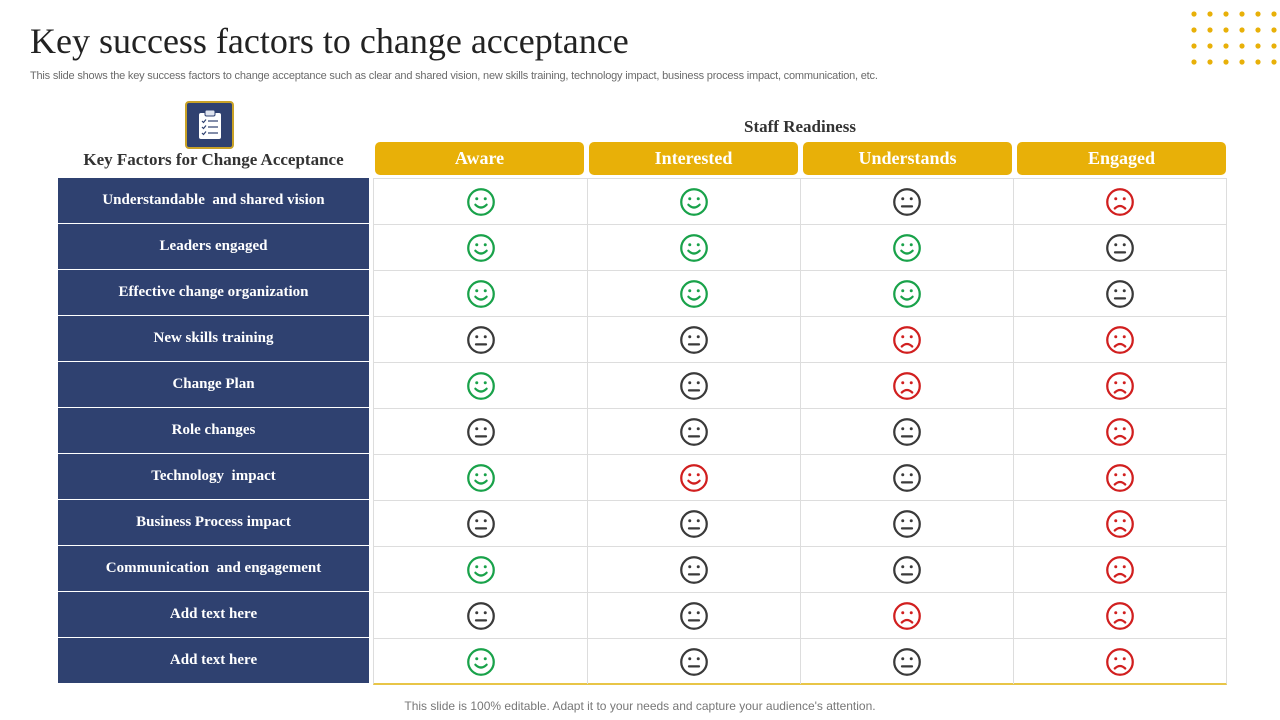 The image size is (1280, 720). Describe the element at coordinates (1121, 158) in the screenshot. I see `column-header-engaged: Engaged` at that location.